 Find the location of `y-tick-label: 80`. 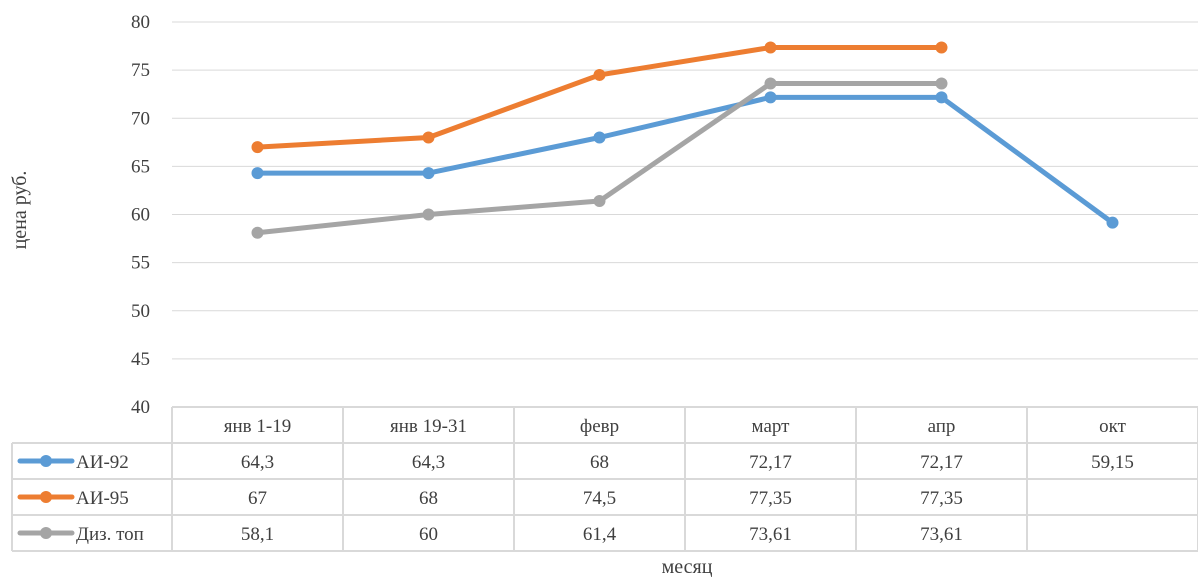

y-tick-label: 80 is located at coordinates (140, 22).